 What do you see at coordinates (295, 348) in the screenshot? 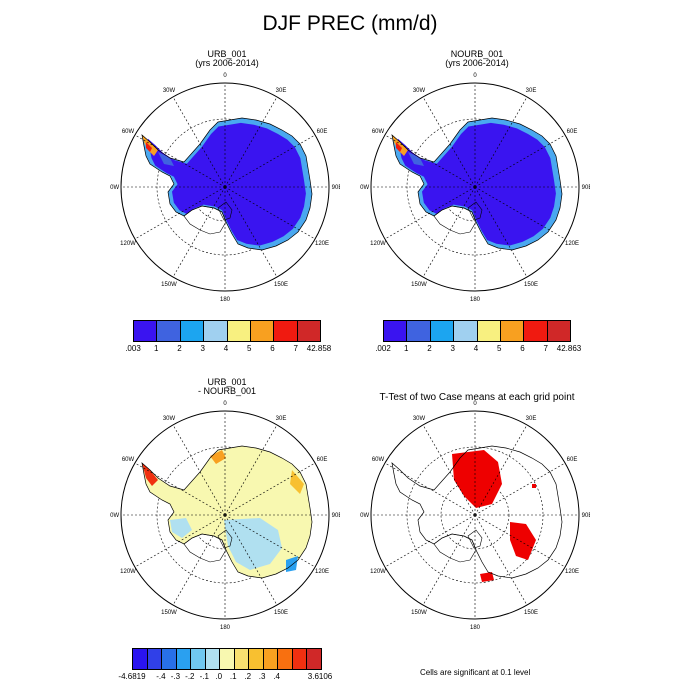
I see `colorbar-label: 7` at bounding box center [295, 348].